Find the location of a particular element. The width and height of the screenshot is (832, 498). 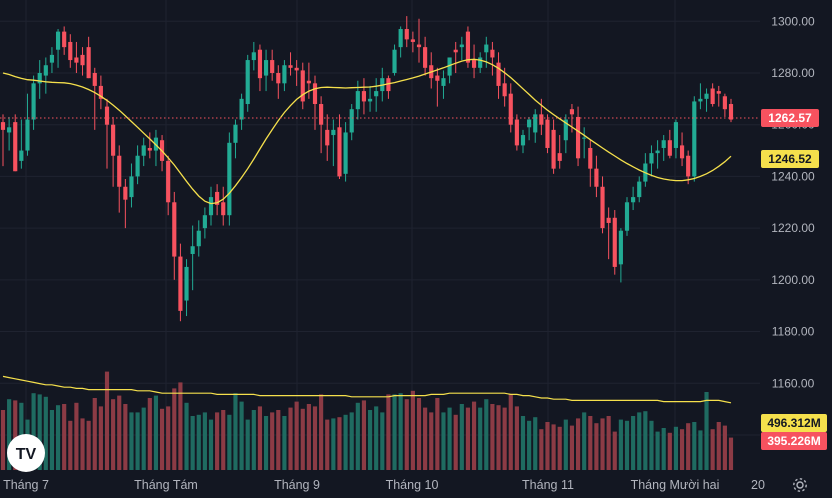

last-price-badge: 1262.57 is located at coordinates (790, 118).